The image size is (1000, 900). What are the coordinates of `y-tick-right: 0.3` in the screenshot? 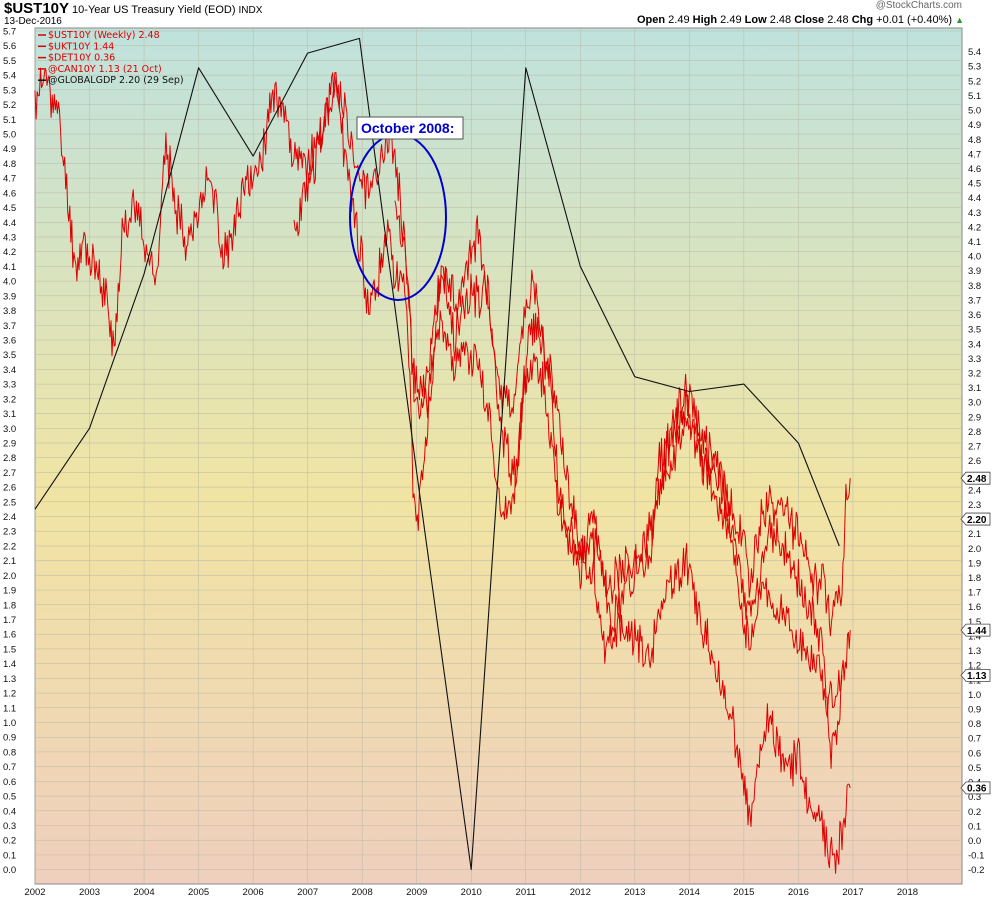 It's located at (974, 797).